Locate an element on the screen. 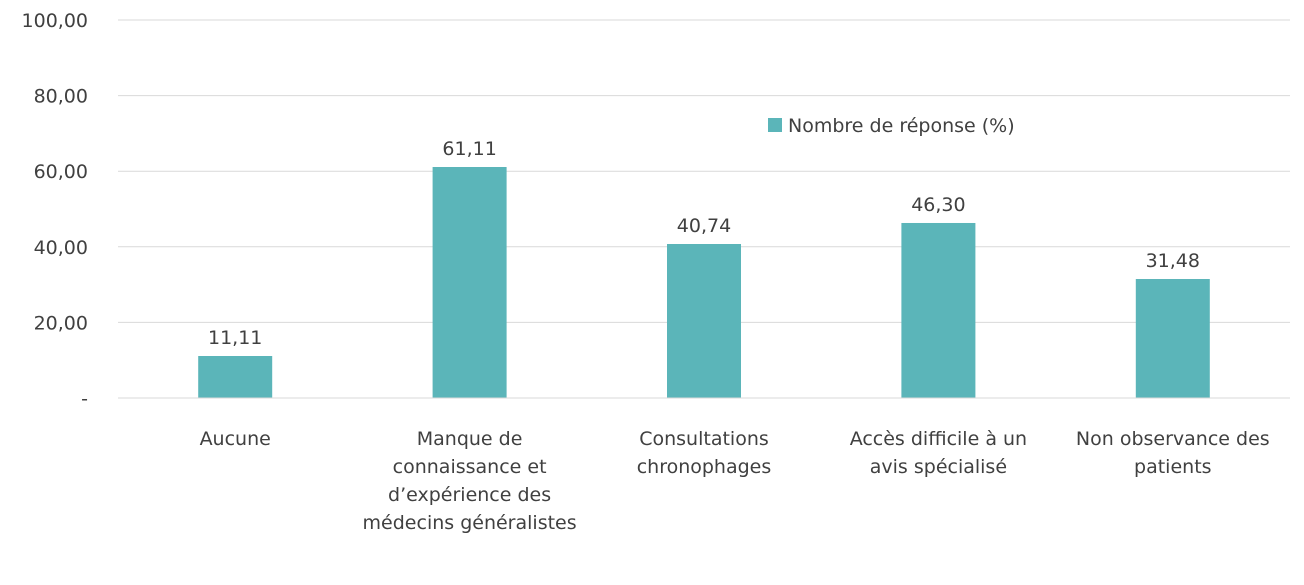 The height and width of the screenshot is (585, 1304). x-tick-label: Consultations chronophages is located at coordinates (704, 453).